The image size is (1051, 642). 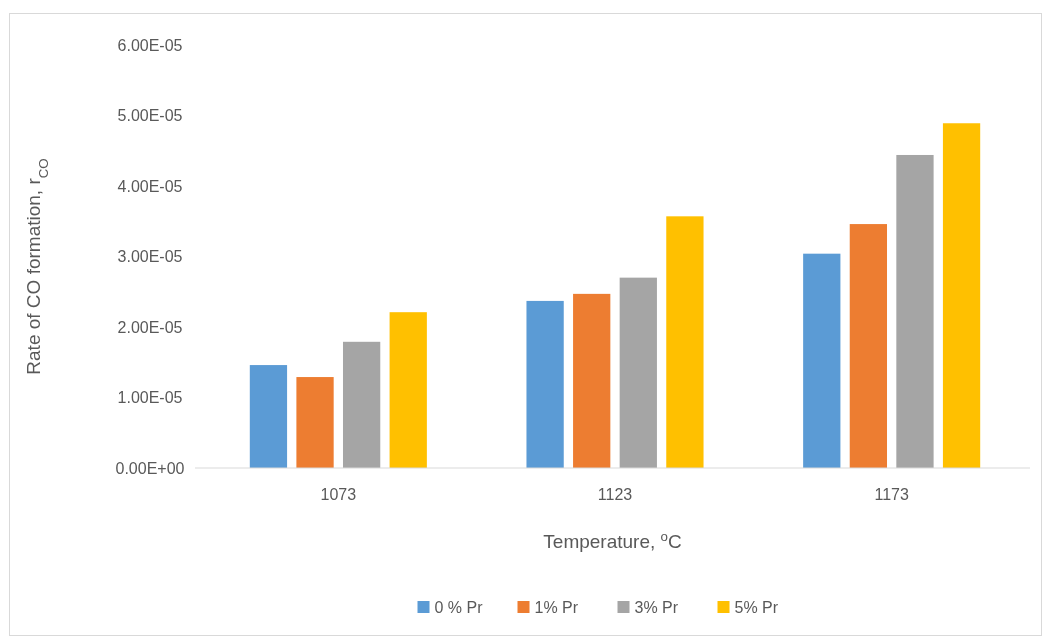 What do you see at coordinates (459, 607) in the screenshot?
I see `legend-label: 0 % Pr` at bounding box center [459, 607].